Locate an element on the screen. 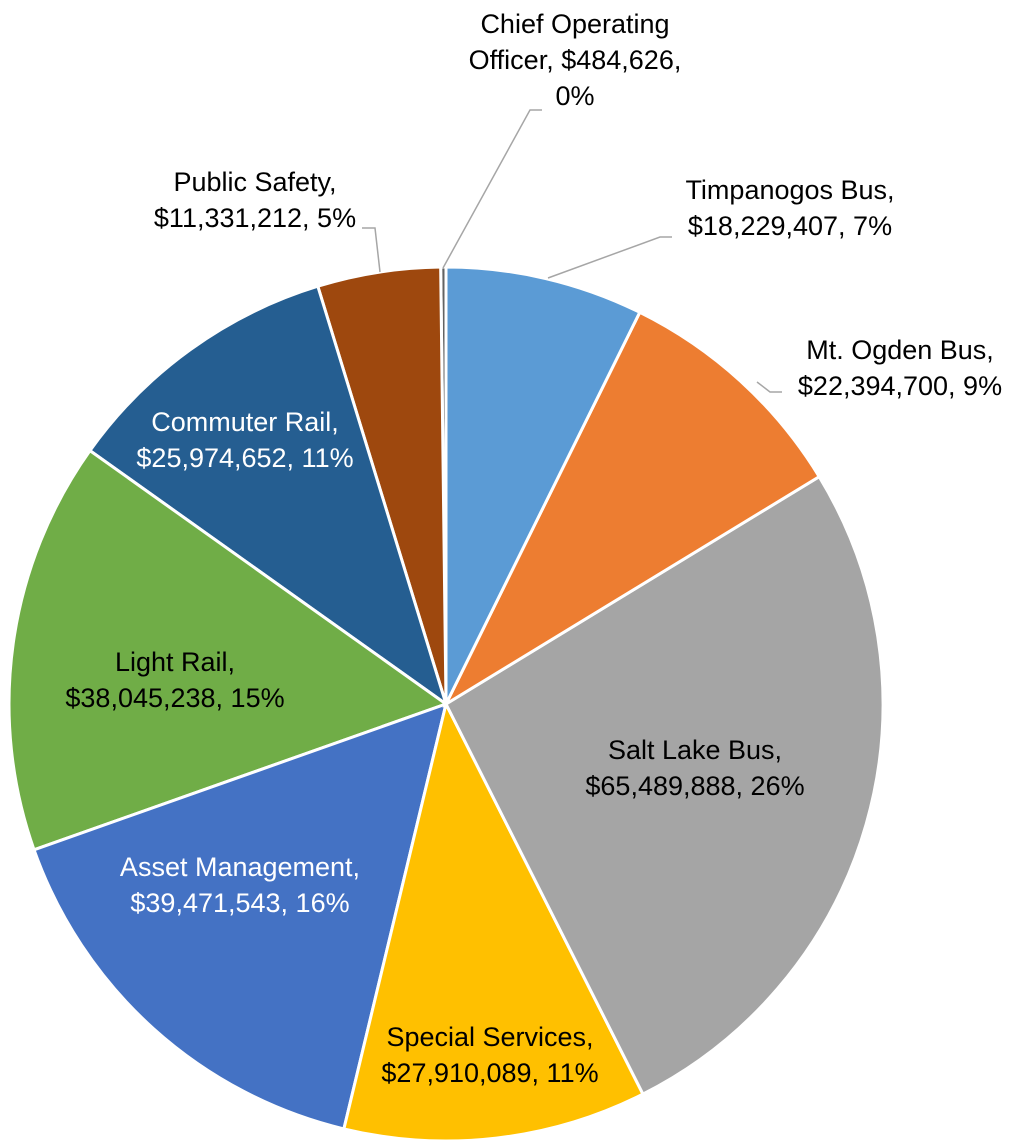 This screenshot has height=1141, width=1030. category-label: Chief Operating Officer, is located at coordinates (569, 42).